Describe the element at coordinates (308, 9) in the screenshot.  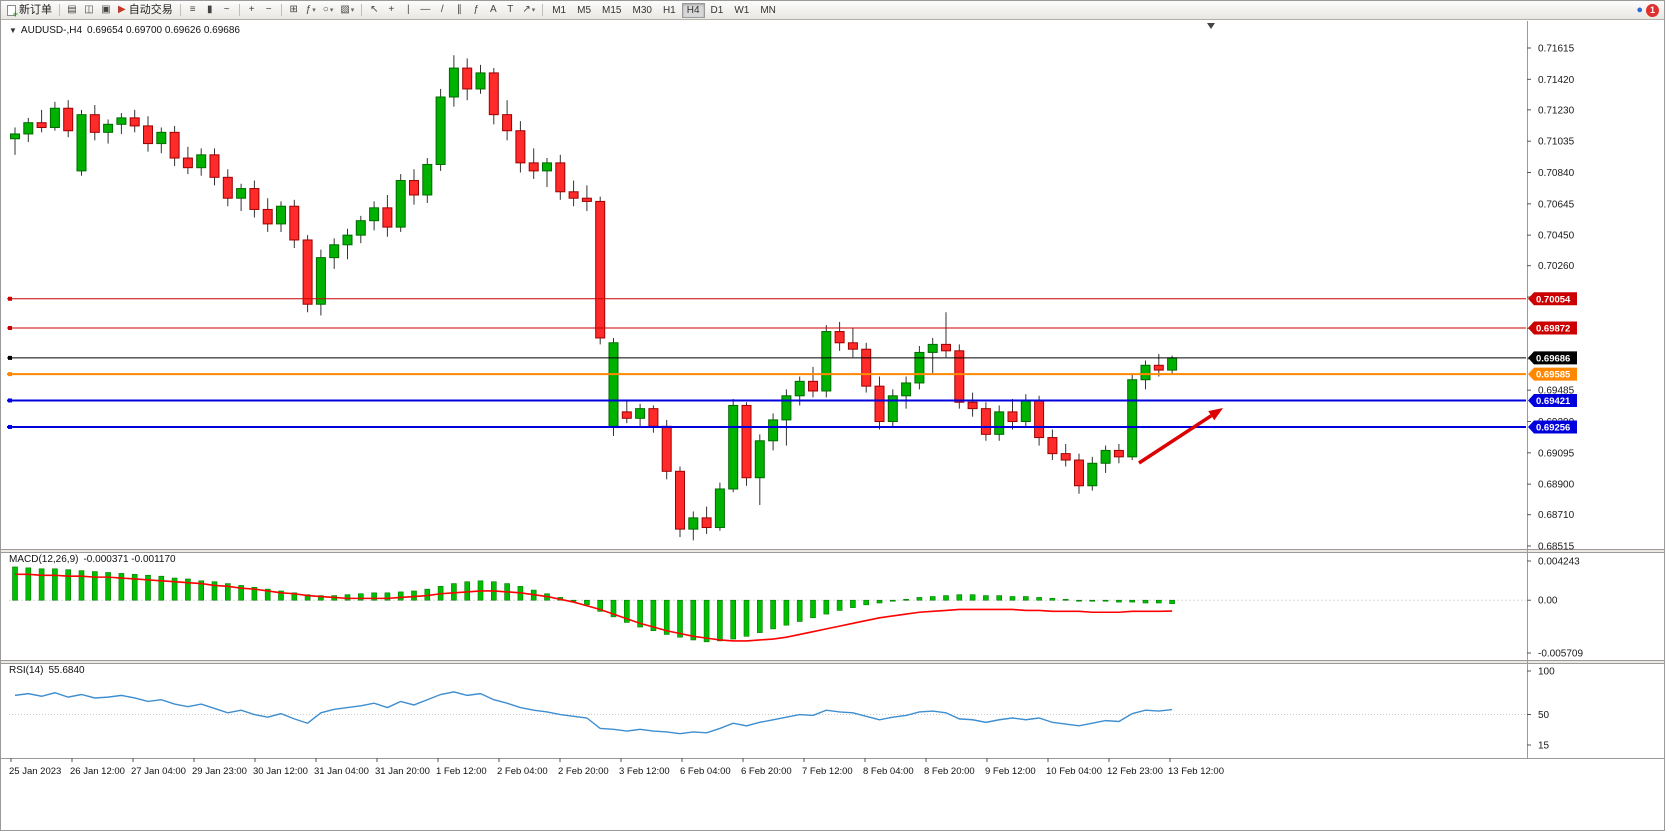
I see `indicators-icon: ƒ` at that location.